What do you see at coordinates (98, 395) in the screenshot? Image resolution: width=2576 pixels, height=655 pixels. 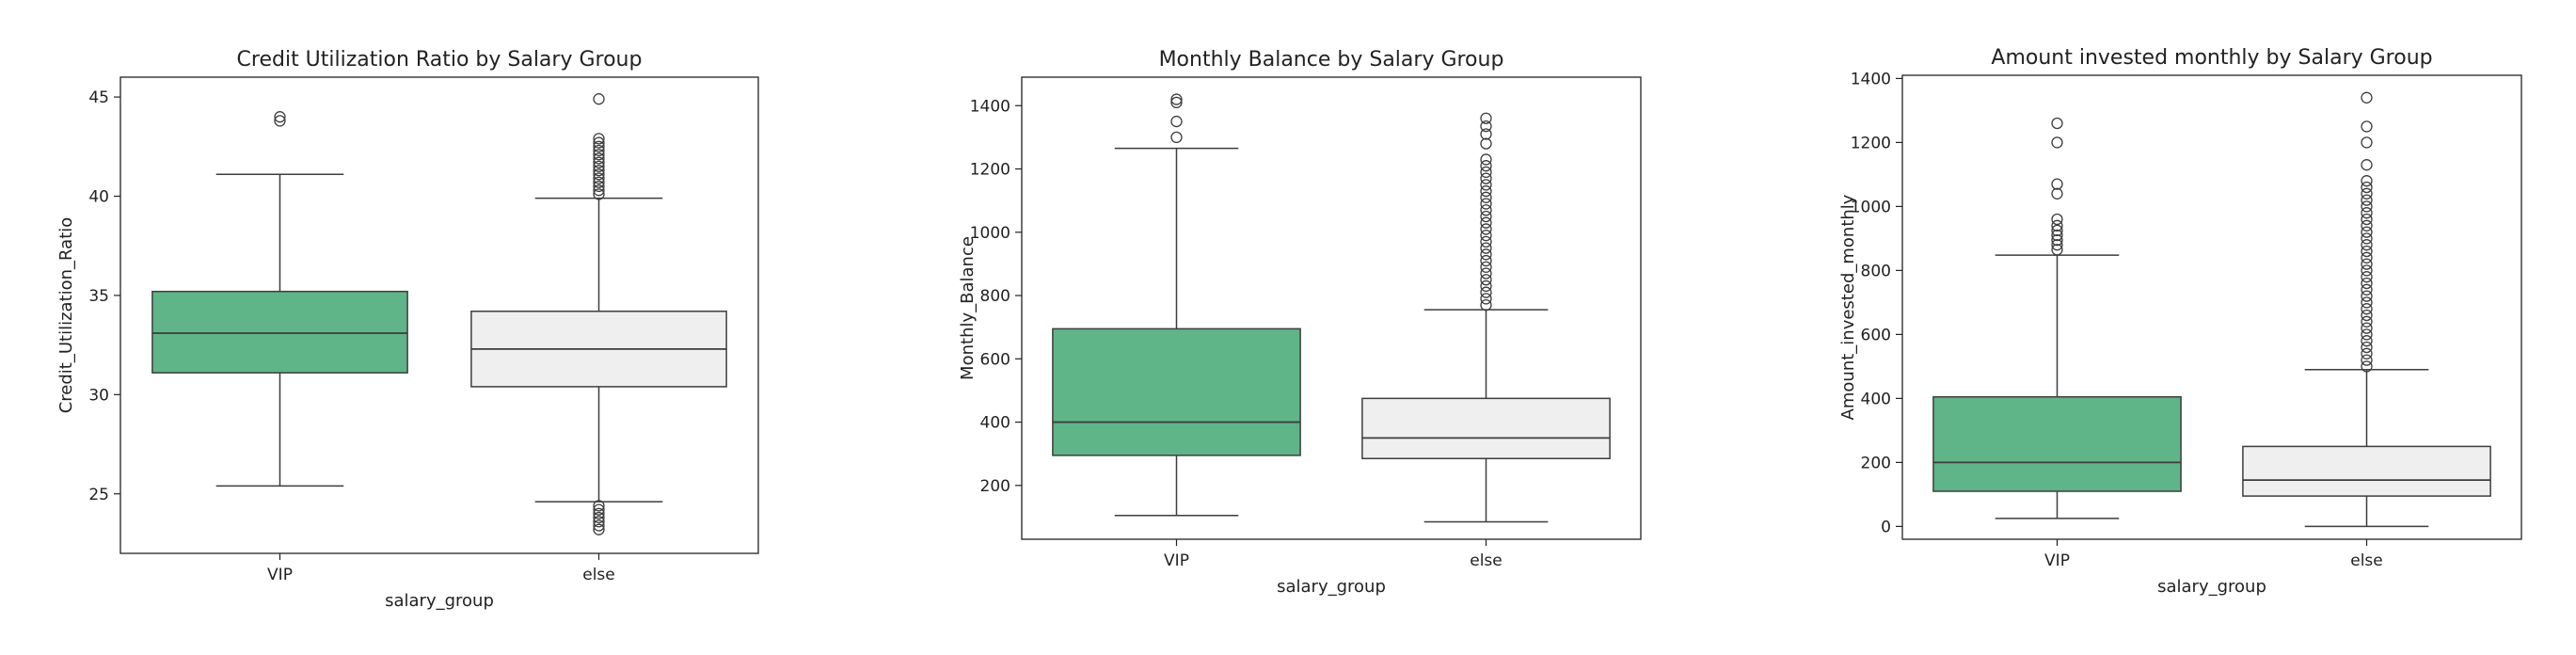 I see `y-tick-label: 30` at bounding box center [98, 395].